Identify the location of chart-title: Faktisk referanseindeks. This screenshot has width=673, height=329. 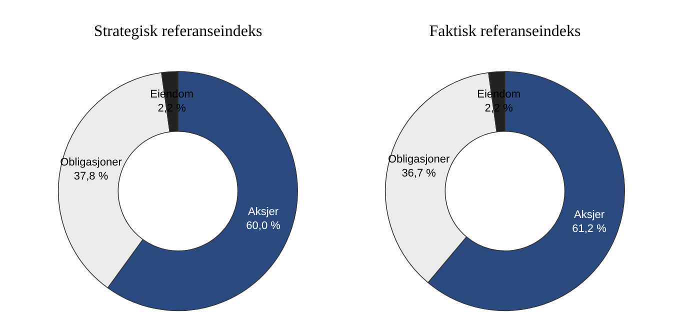
(505, 31).